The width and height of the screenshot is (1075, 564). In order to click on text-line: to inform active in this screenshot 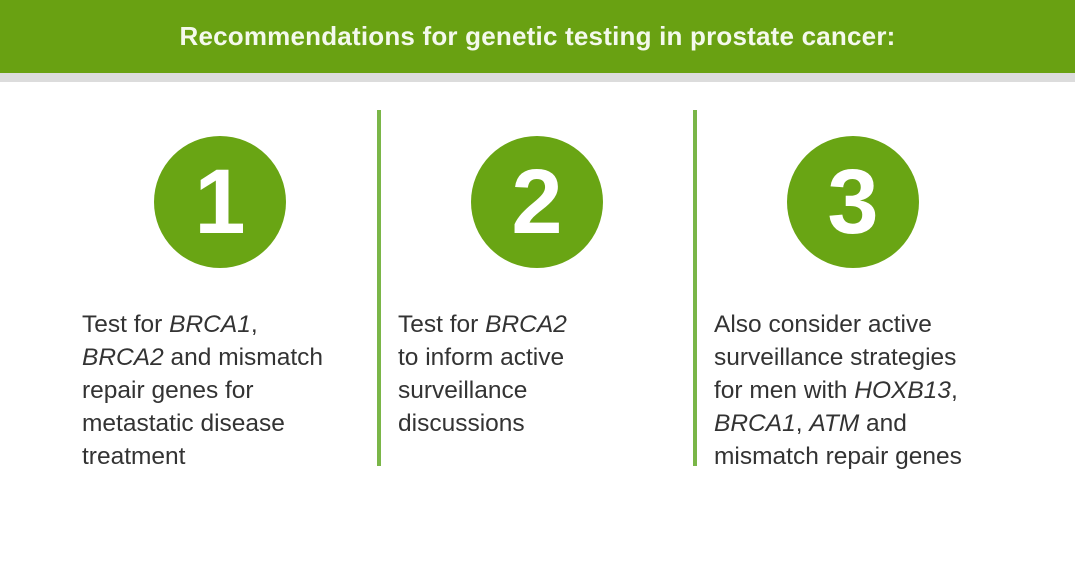, I will do `click(482, 357)`.